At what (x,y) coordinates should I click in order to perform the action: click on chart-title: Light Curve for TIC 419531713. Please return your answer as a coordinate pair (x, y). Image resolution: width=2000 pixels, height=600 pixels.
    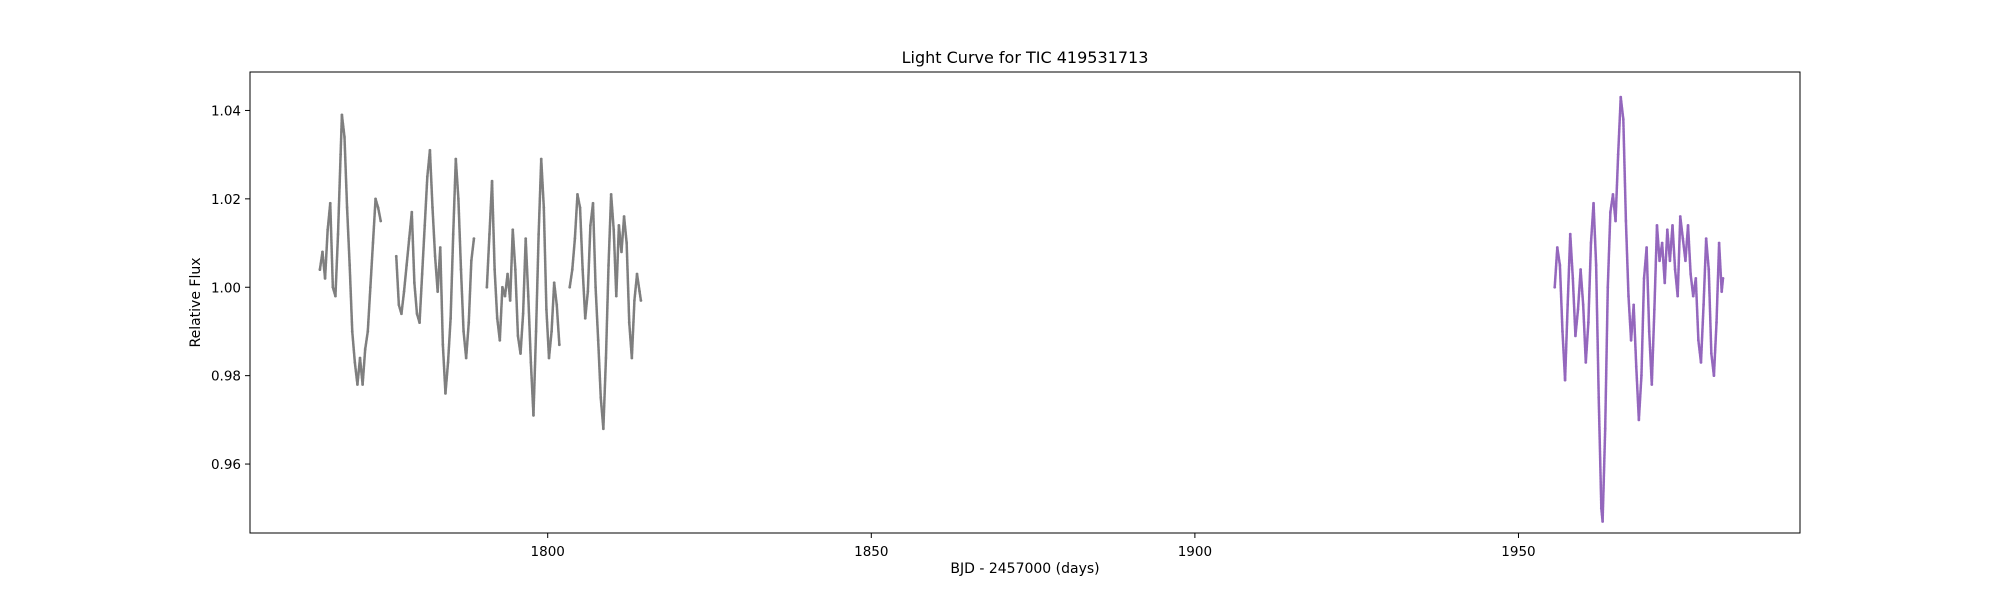
    Looking at the image, I should click on (1025, 57).